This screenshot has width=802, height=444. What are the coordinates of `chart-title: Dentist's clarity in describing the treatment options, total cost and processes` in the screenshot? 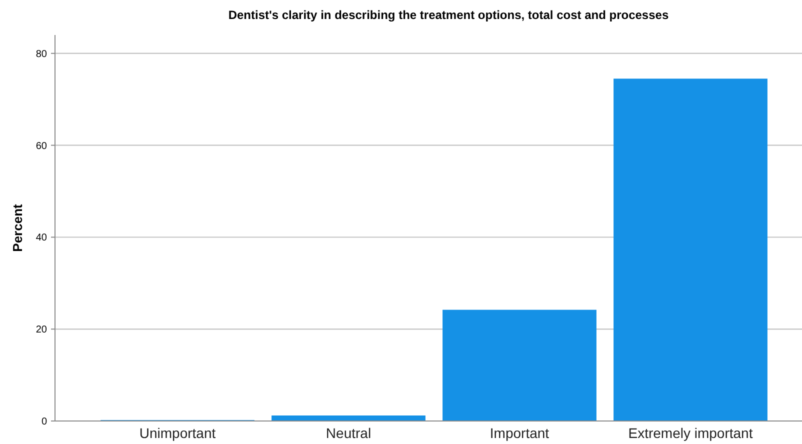 It's located at (448, 15).